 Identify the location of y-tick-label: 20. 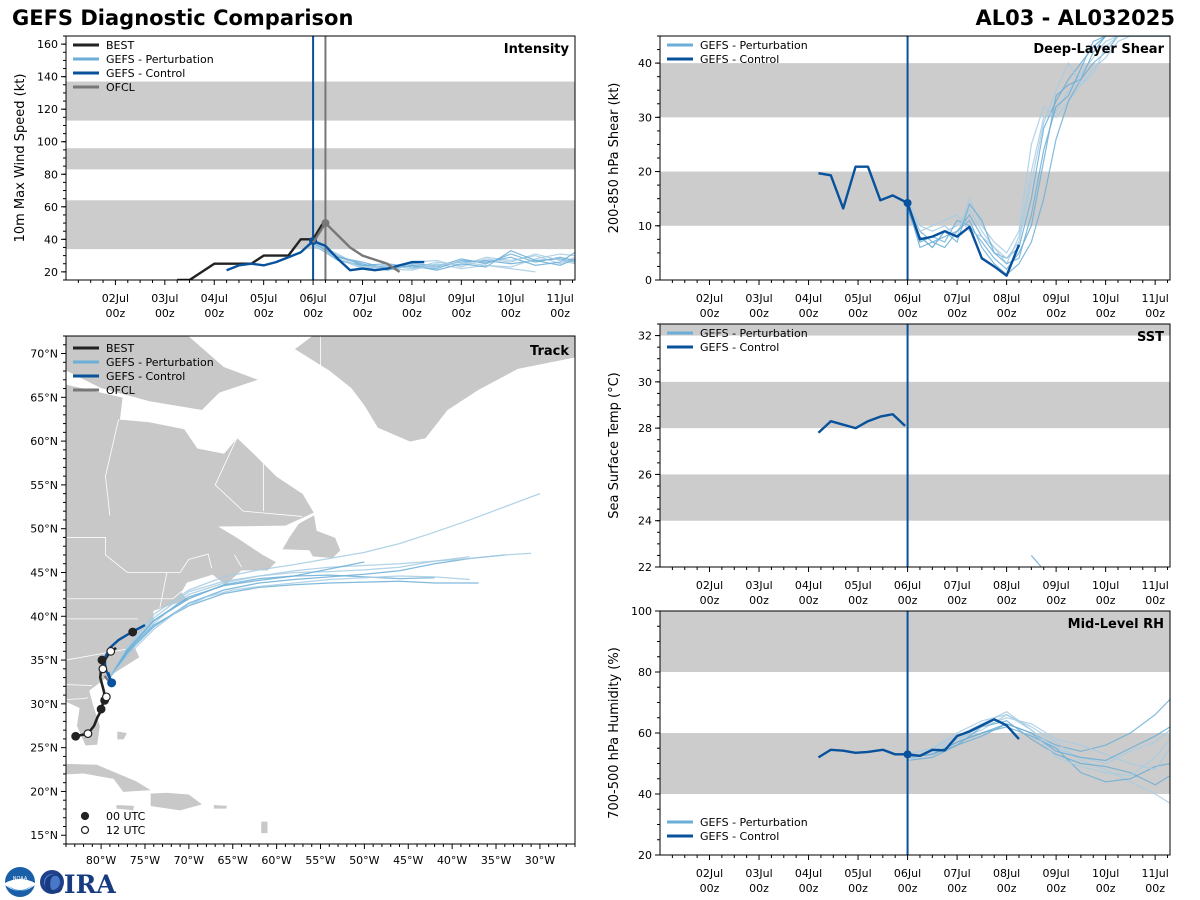
(51, 272).